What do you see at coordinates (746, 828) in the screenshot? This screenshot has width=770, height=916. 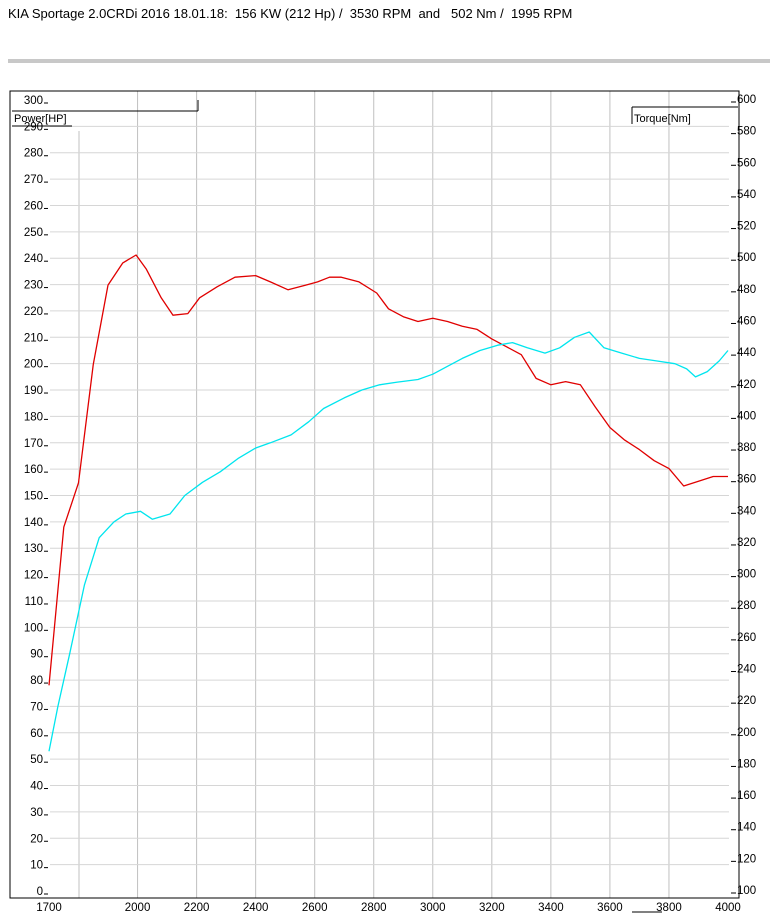 I see `right-tick-label: 140` at bounding box center [746, 828].